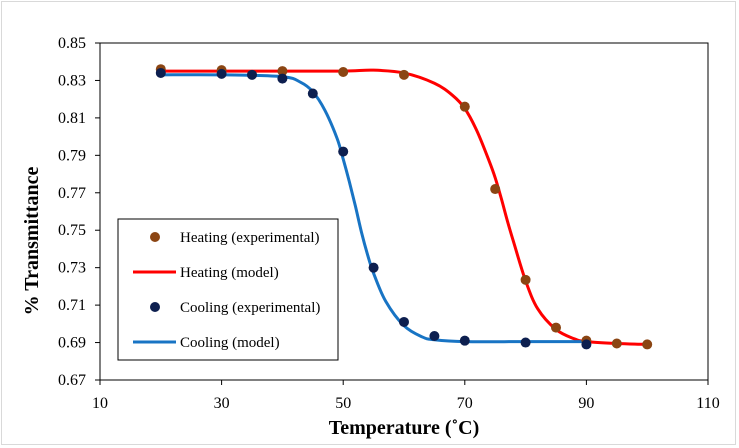 The height and width of the screenshot is (448, 739). I want to click on legend-item-heating-model: Heating (model), so click(206, 273).